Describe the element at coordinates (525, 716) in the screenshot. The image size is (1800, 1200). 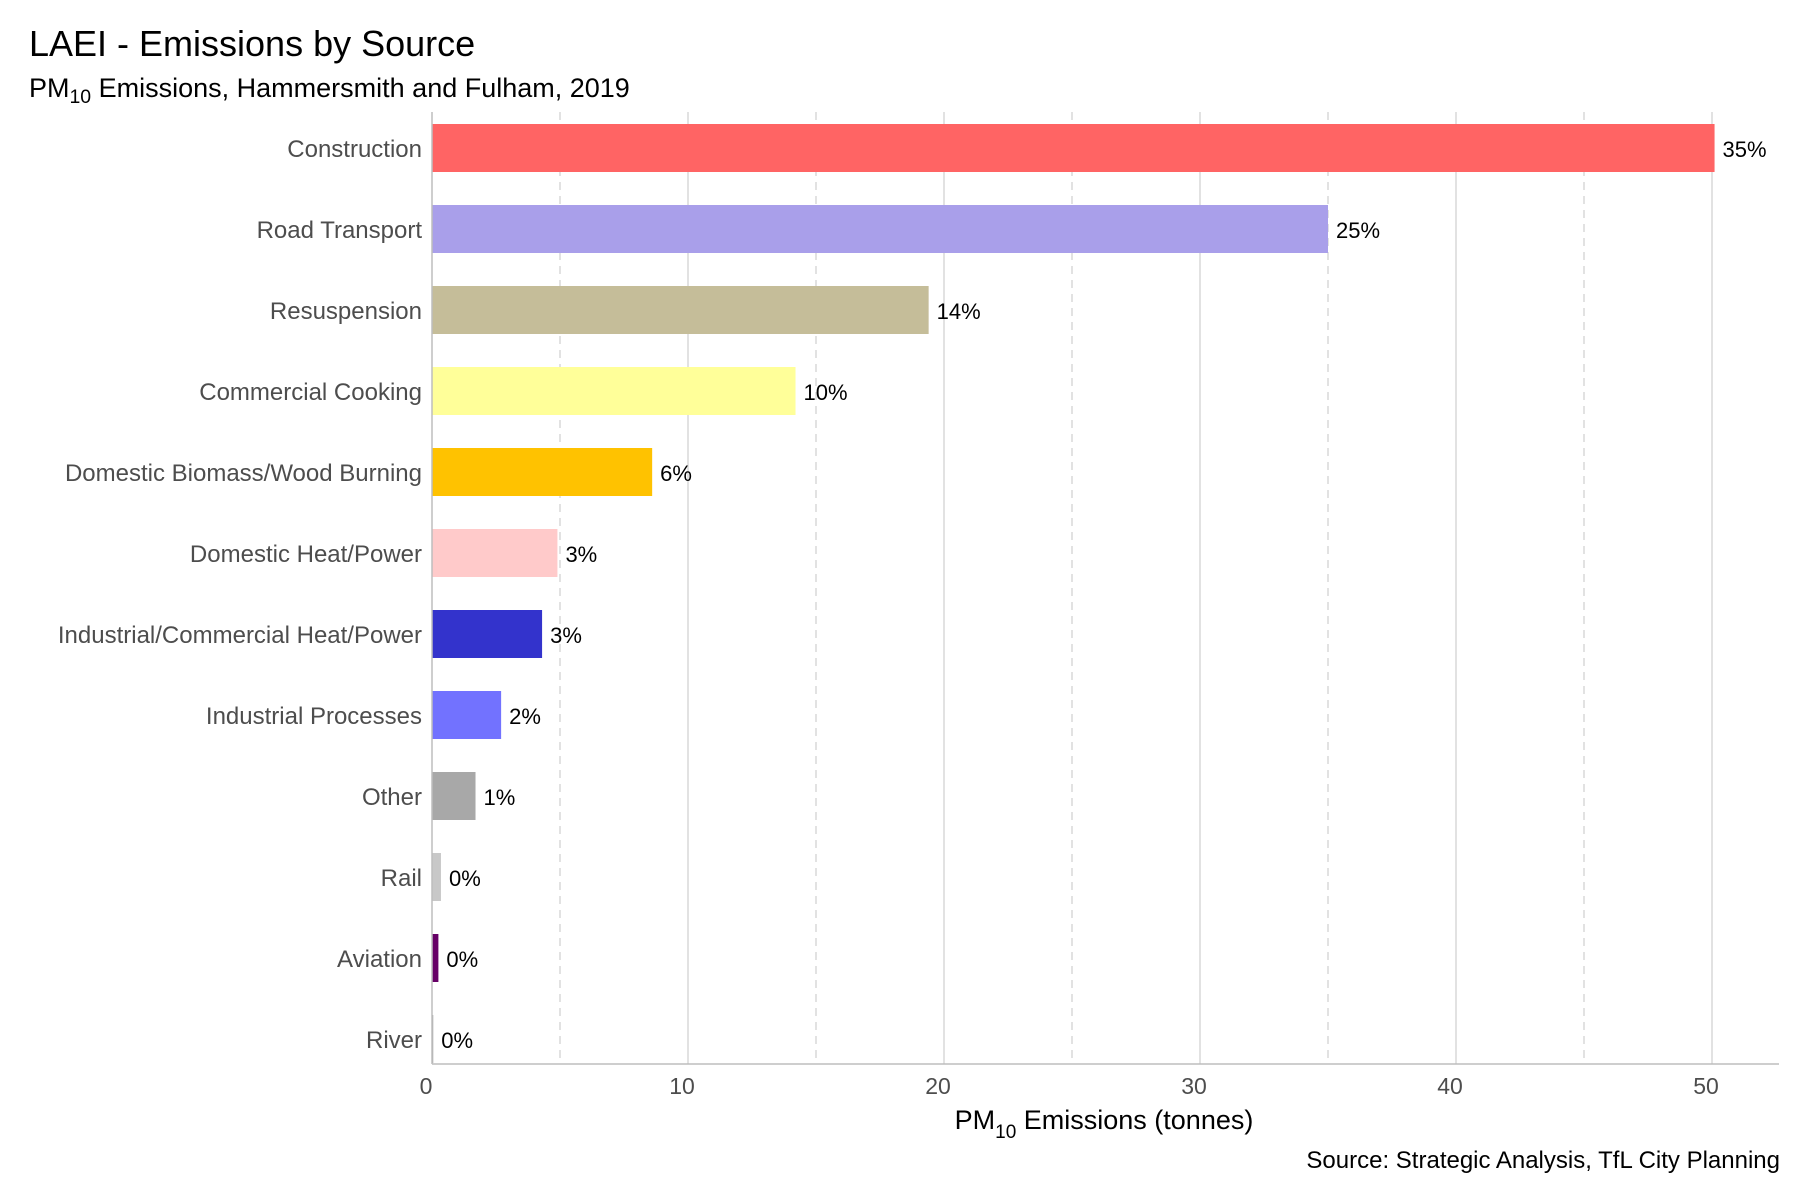
I see `data-label: 2%` at that location.